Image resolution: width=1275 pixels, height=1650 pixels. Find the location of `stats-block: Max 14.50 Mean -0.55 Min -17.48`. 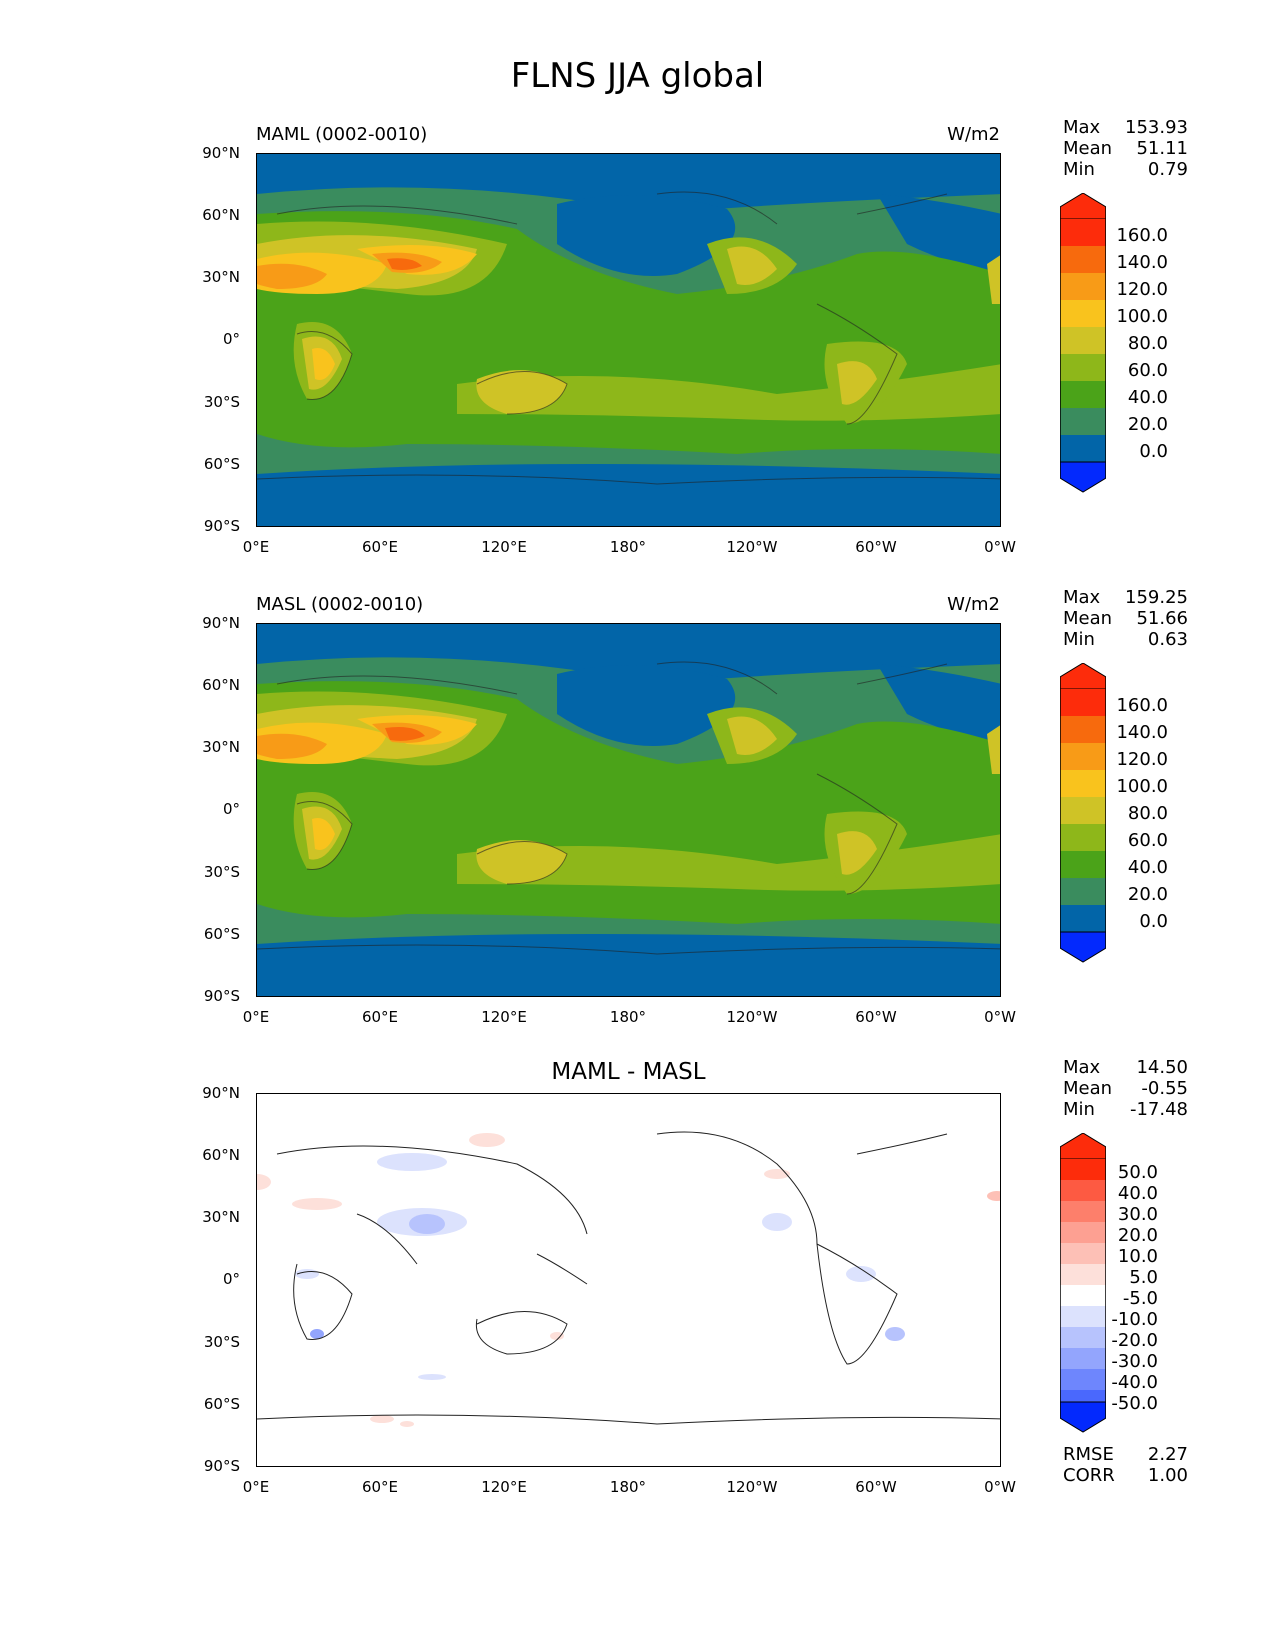

stats-block: Max 14.50 Mean -0.55 Min -17.48 is located at coordinates (1125, 1088).